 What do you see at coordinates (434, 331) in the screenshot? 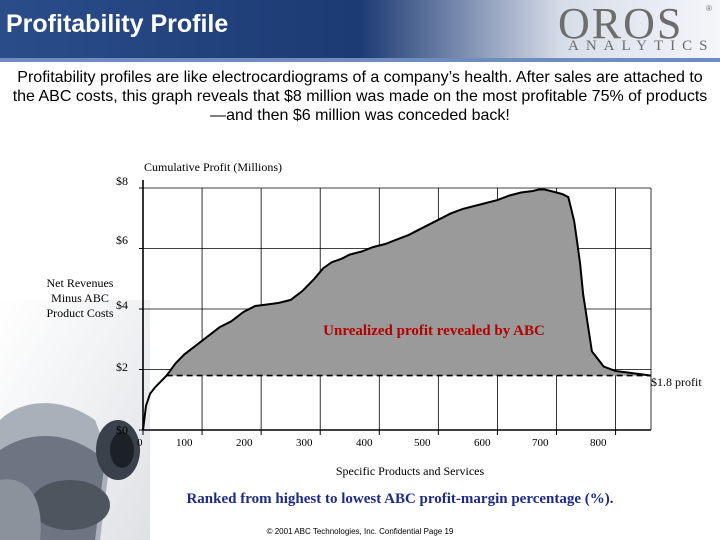
I see `unrealized-profit-annotation: Unrealized profit revealed by ABC` at bounding box center [434, 331].